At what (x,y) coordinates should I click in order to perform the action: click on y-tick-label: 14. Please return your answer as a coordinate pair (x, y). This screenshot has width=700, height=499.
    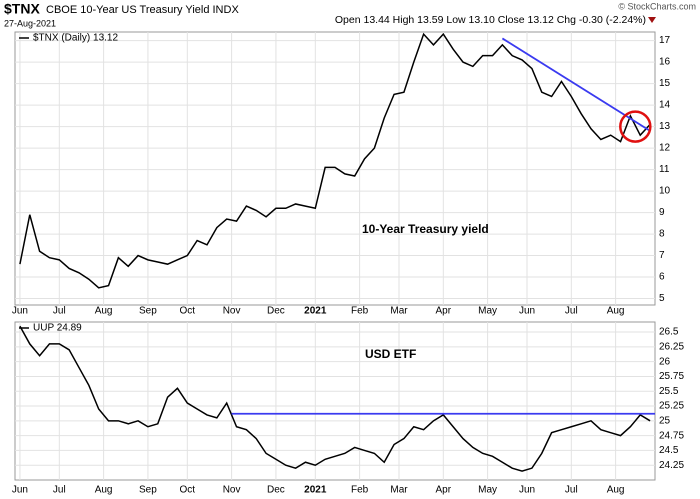
    Looking at the image, I should click on (665, 105).